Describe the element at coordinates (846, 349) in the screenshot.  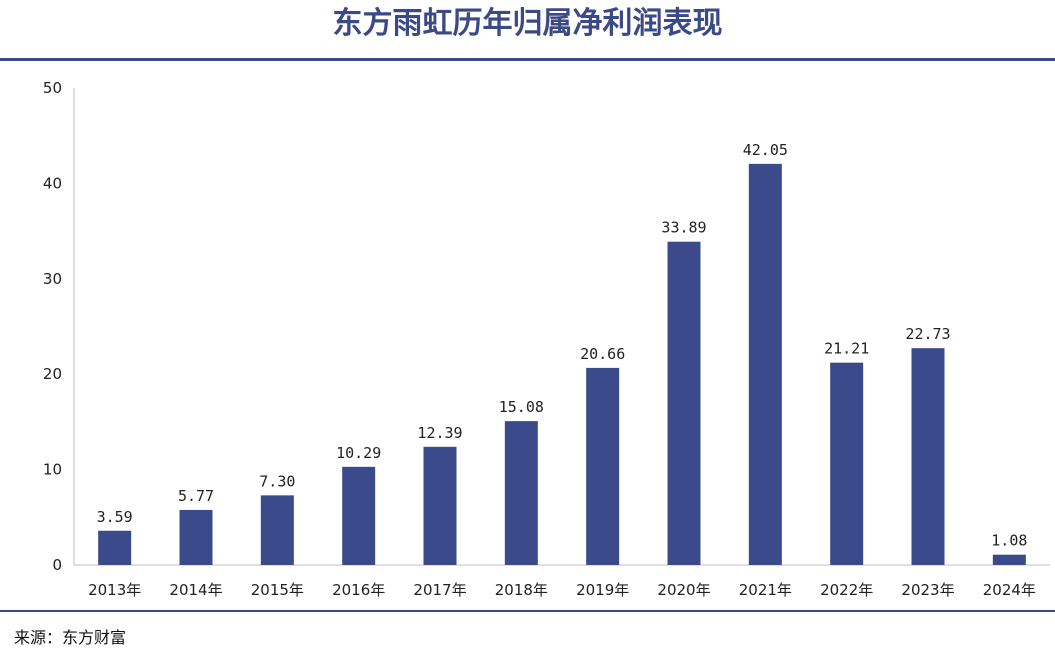
I see `data-label: 21.21` at that location.